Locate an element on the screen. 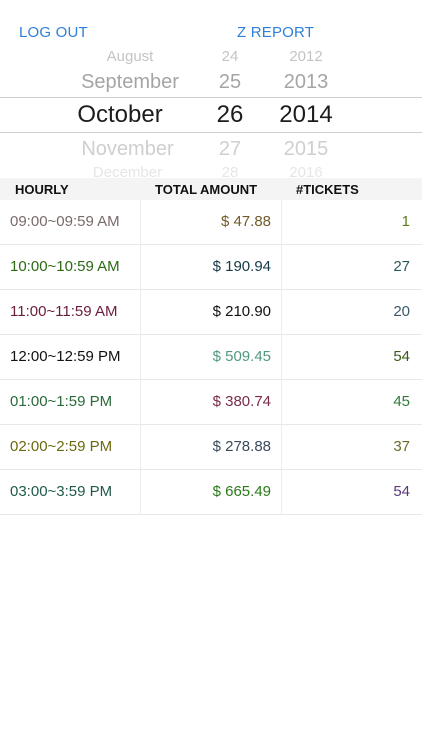 The image size is (422, 750). table-header: HOURLY TOTAL AMOUNT #TICKETS is located at coordinates (211, 189).